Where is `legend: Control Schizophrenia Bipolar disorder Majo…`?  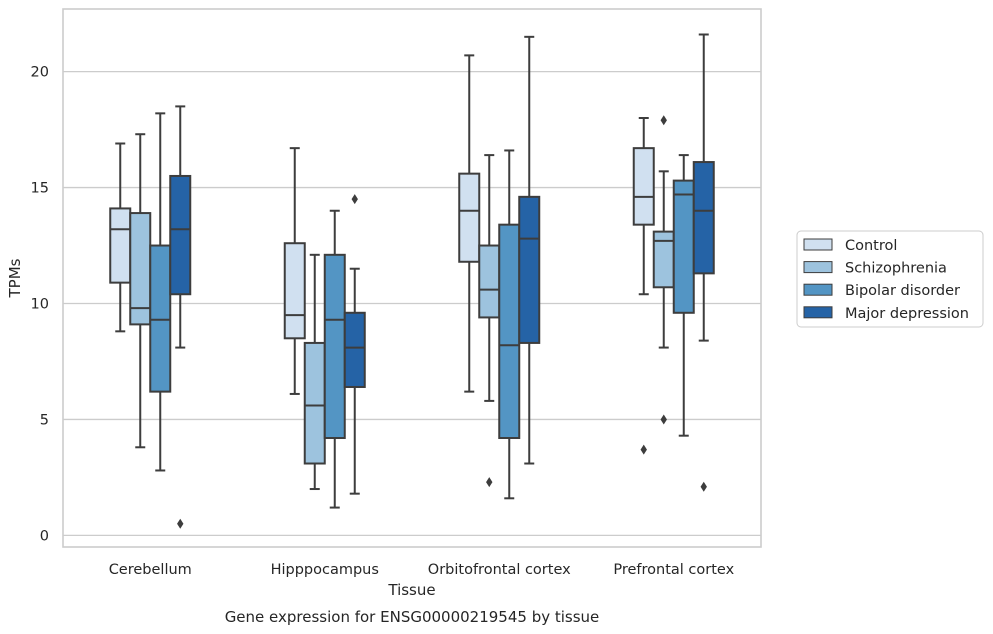
legend: Control Schizophrenia Bipolar disorder Majo… is located at coordinates (890, 279).